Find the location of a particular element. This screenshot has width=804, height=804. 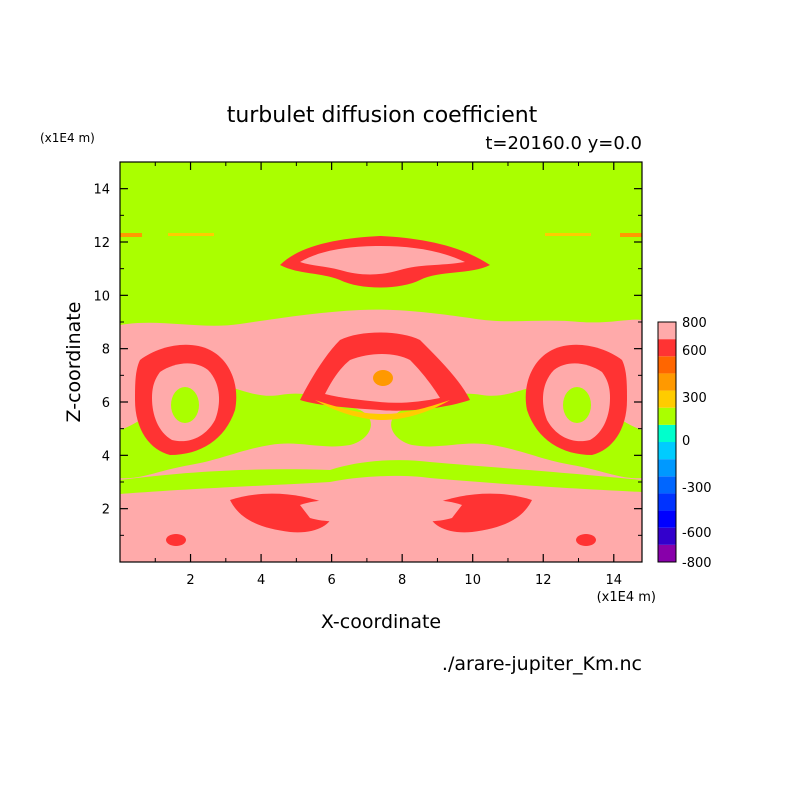

y-tick-label: 6 is located at coordinates (106, 403).